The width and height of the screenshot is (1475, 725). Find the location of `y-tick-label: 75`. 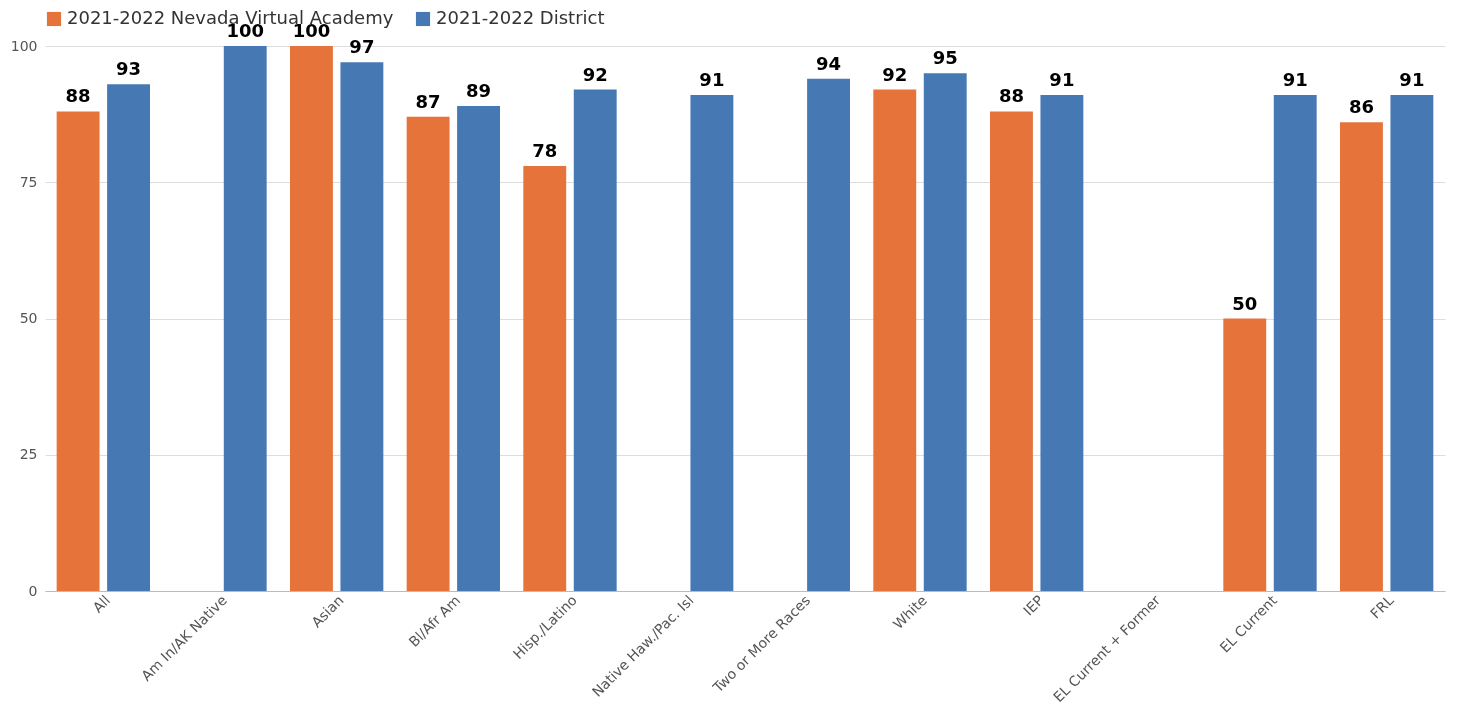

y-tick-label: 75 is located at coordinates (28, 181).